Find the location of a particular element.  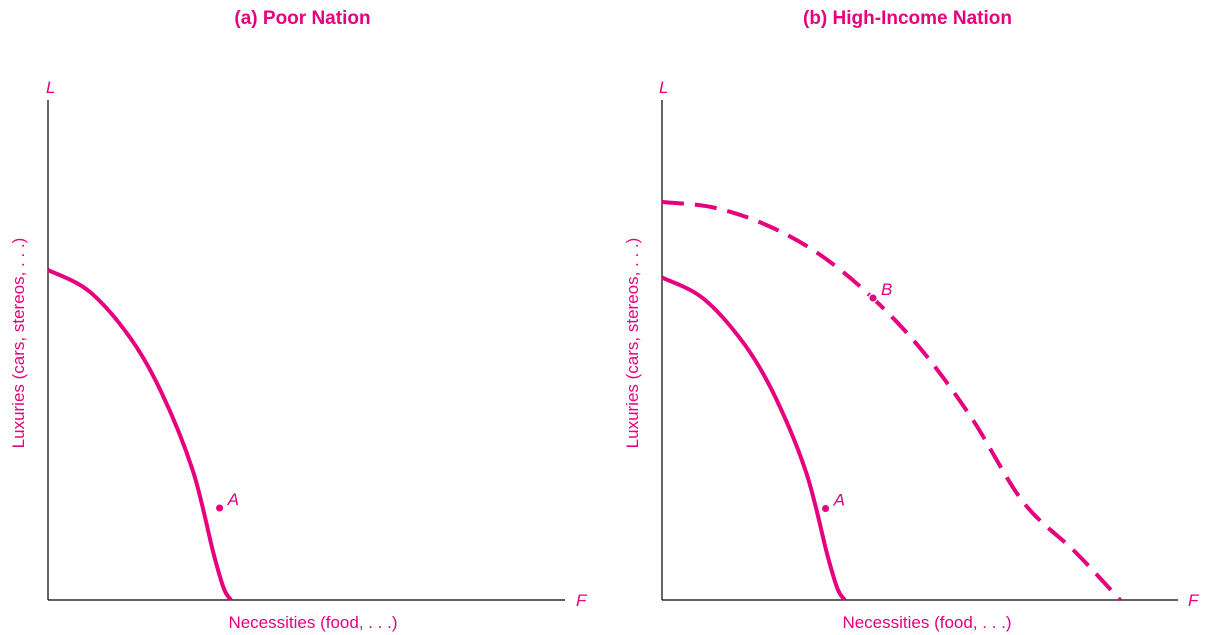

point-b-label: B is located at coordinates (886, 289).